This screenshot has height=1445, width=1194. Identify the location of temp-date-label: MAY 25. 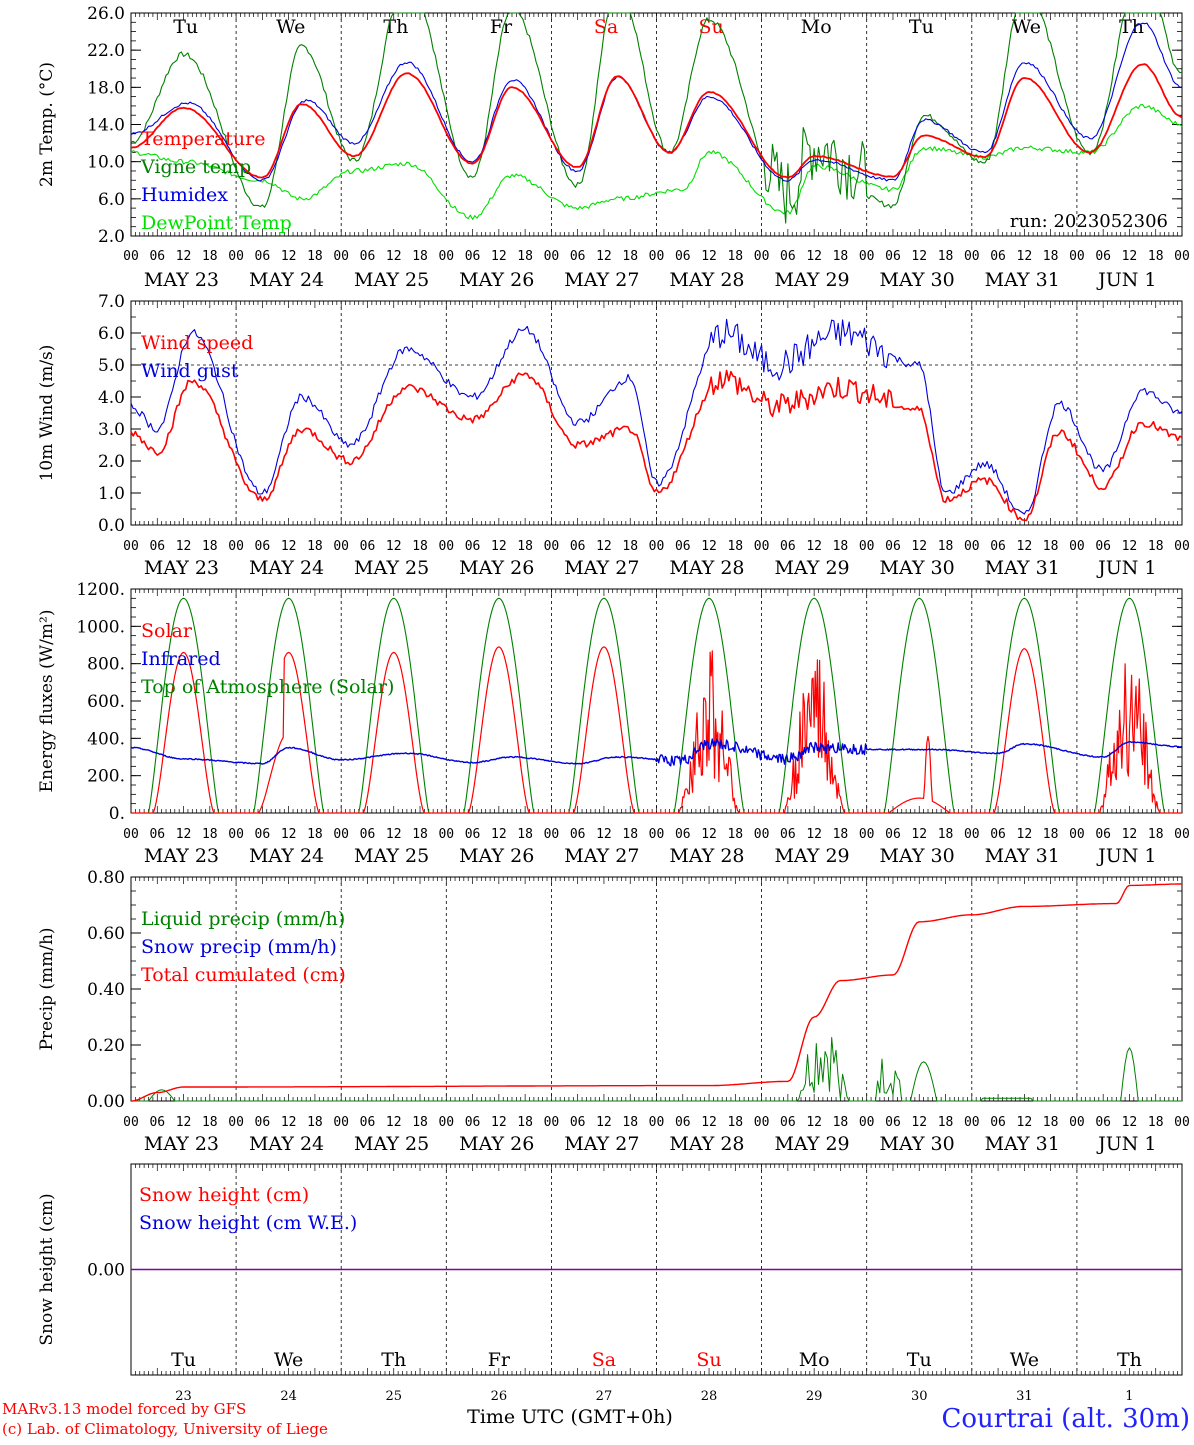
(391, 280).